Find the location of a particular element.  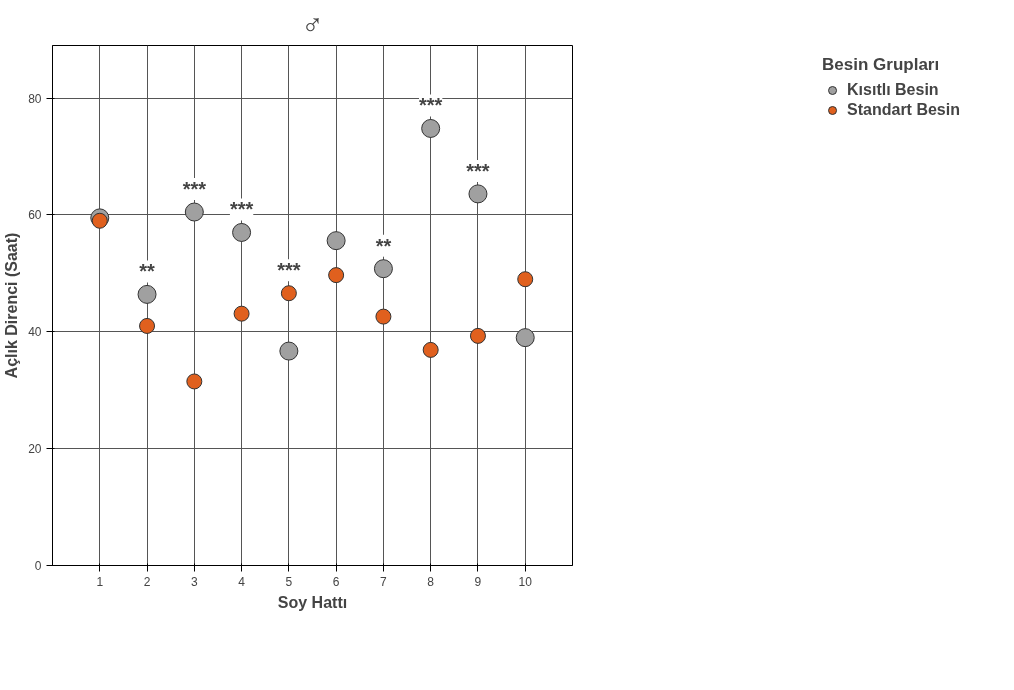

x-tick-label: 2 is located at coordinates (147, 581).